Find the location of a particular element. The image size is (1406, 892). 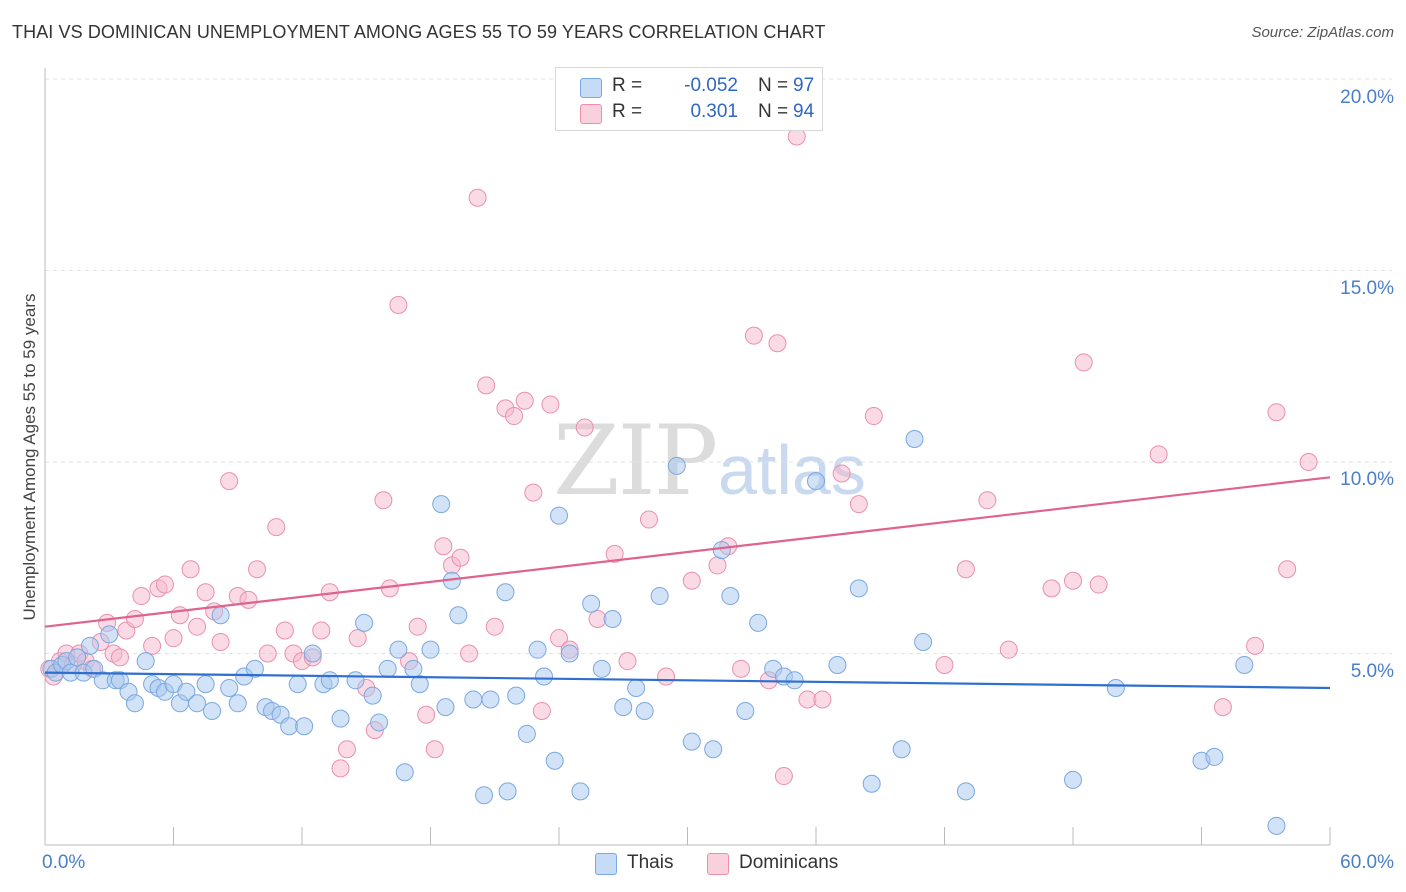

legend-label-thais: Thais is located at coordinates (650, 862).